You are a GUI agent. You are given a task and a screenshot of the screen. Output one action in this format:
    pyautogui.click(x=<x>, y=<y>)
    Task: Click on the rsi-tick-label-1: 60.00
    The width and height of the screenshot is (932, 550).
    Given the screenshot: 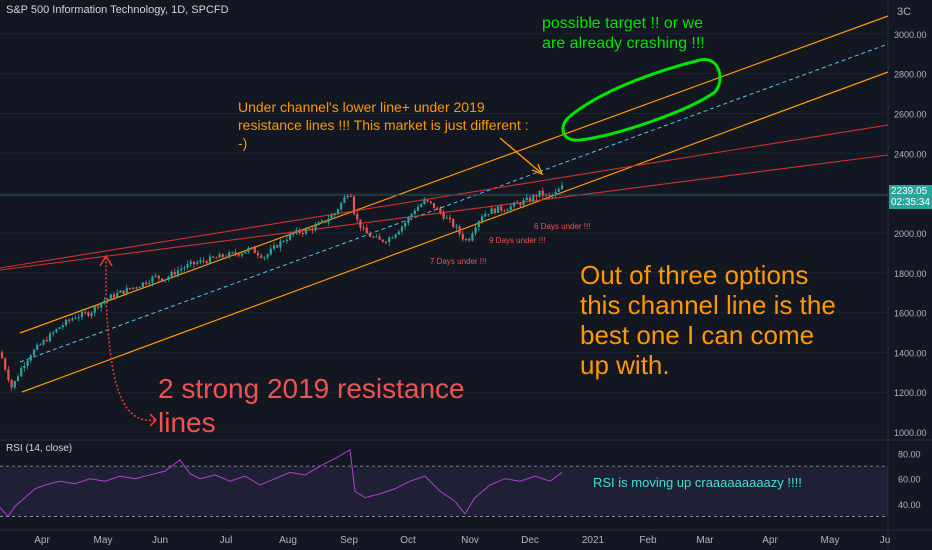 What is the action you would take?
    pyautogui.click(x=909, y=480)
    